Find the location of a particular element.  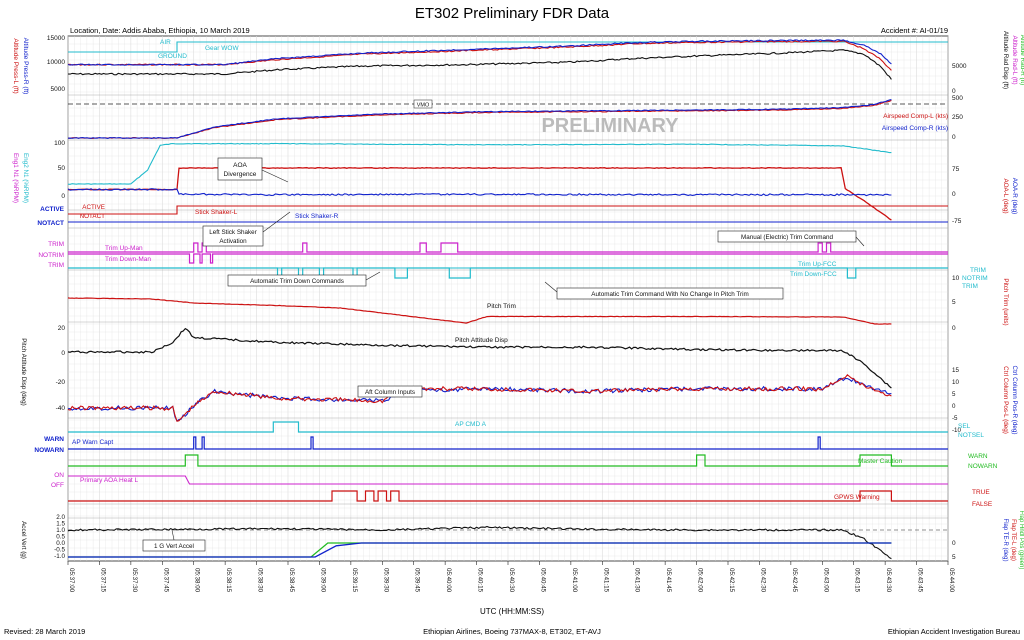

annotation-ss-r: Stick Shaker-R is located at coordinates (317, 216).